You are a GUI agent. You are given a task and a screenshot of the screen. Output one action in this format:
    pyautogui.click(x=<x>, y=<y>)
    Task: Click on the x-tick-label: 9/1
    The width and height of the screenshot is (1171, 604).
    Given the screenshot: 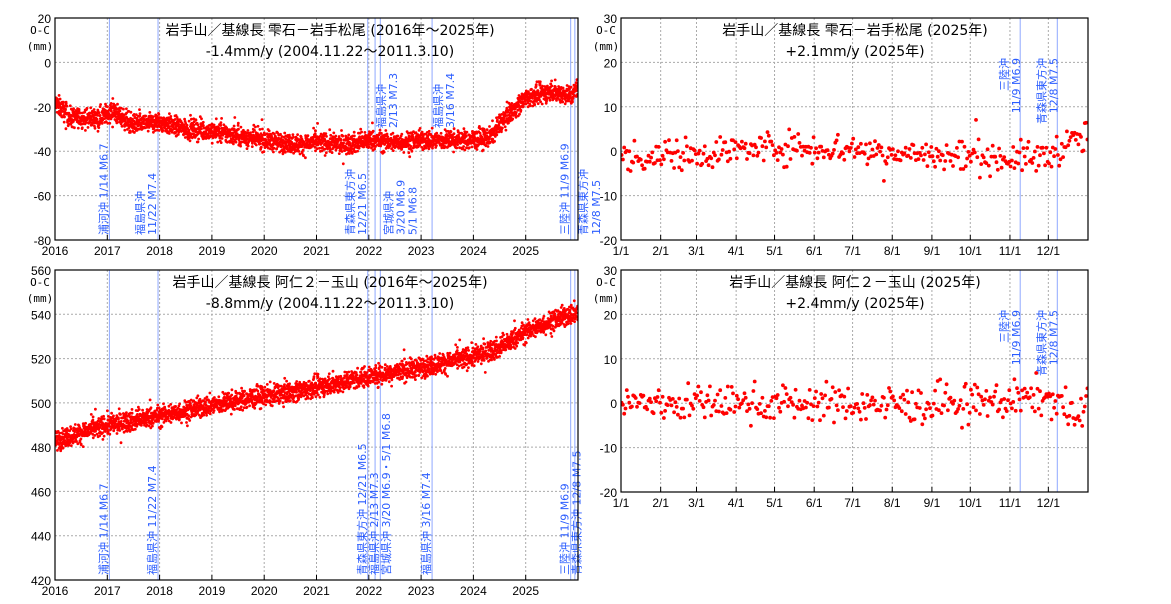 What is the action you would take?
    pyautogui.click(x=932, y=251)
    